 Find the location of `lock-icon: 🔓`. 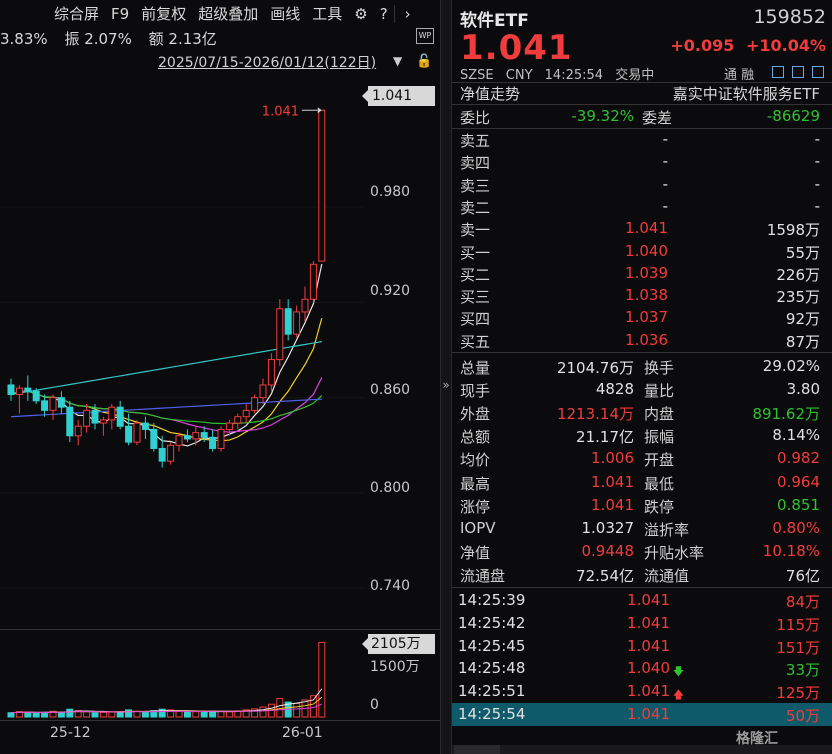

lock-icon: 🔓 is located at coordinates (424, 61).